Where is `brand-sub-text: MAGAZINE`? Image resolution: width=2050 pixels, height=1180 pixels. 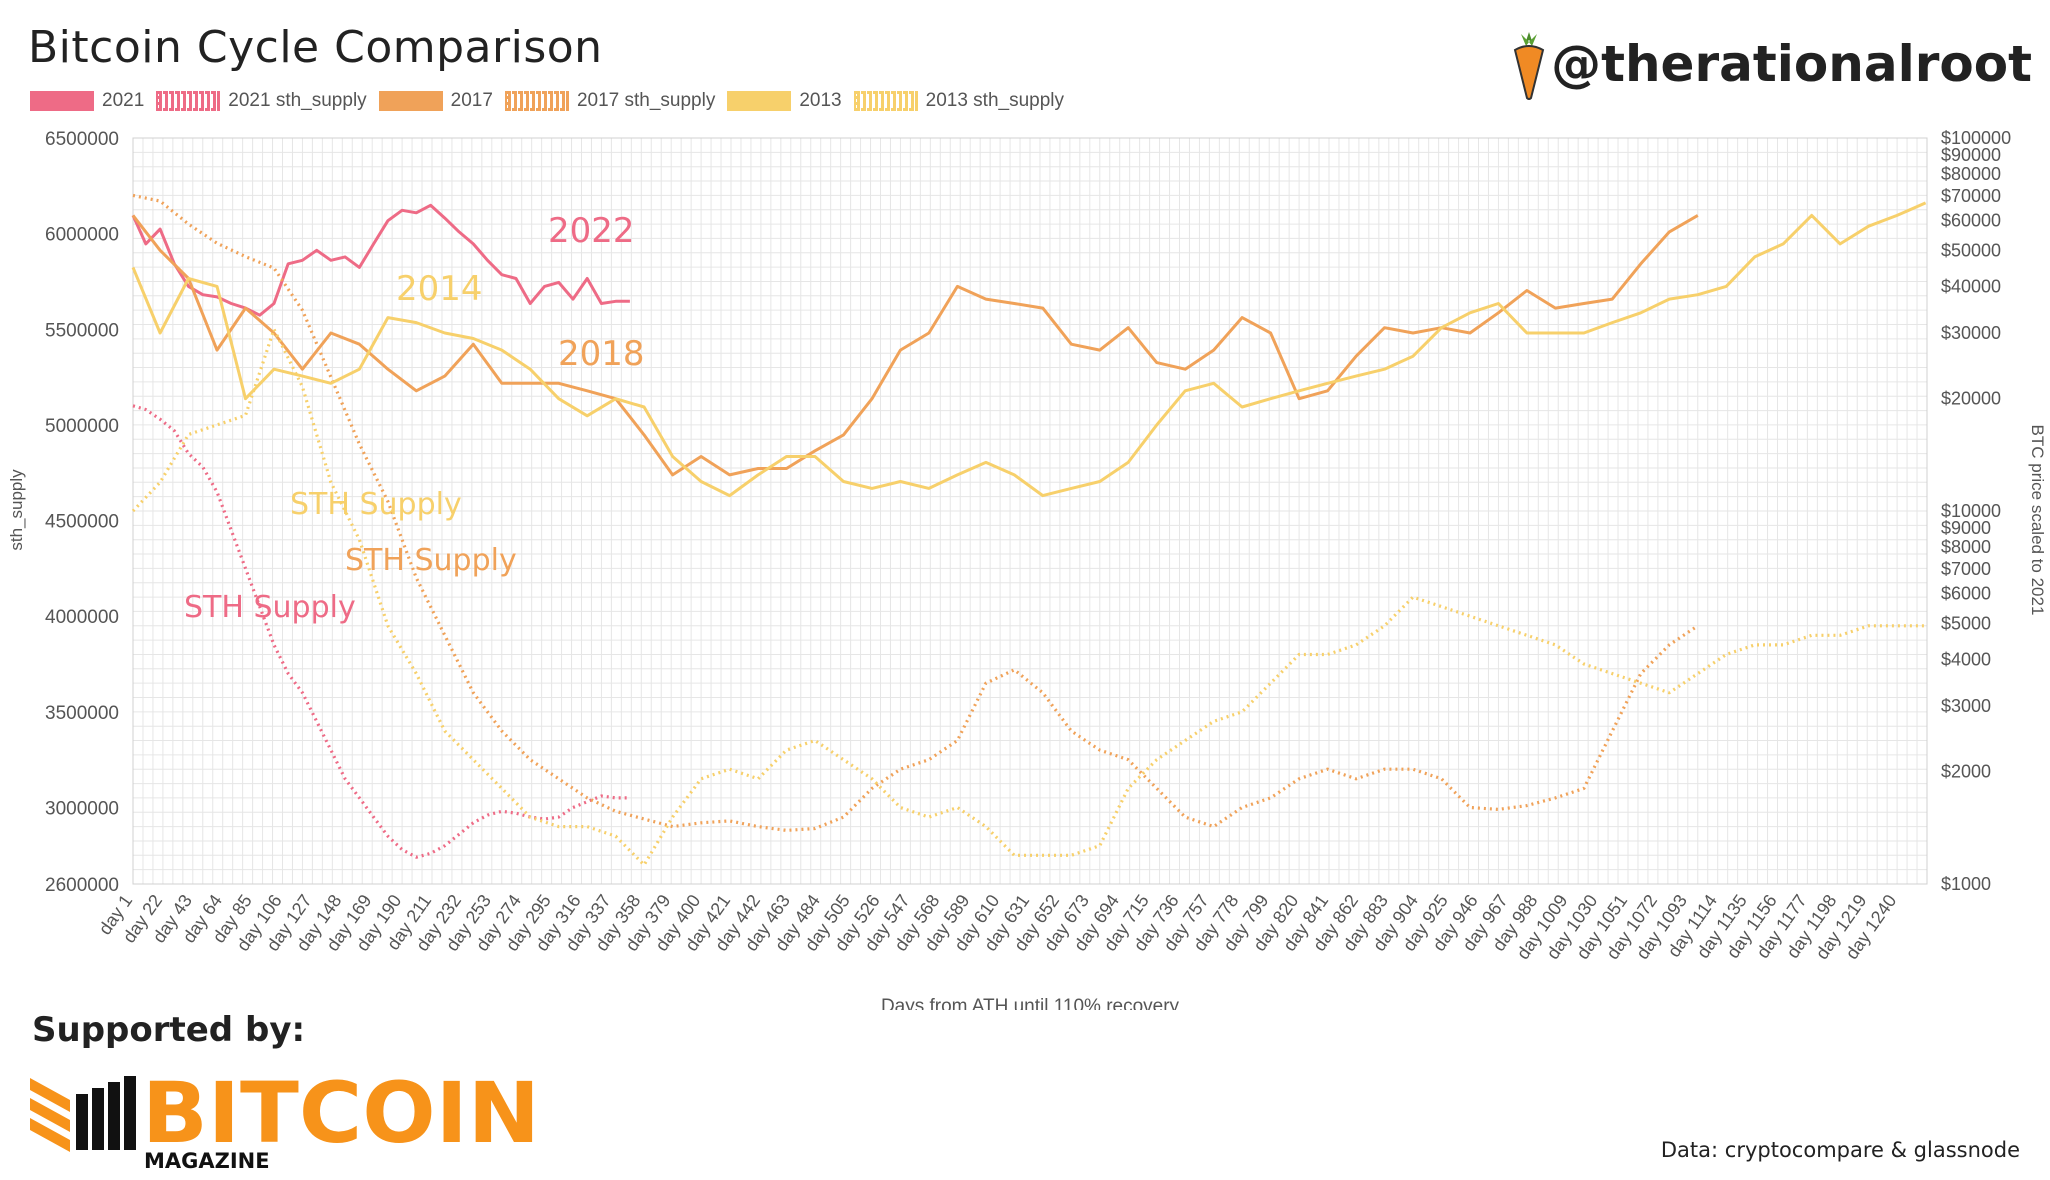
brand-sub-text: MAGAZINE is located at coordinates (207, 1159).